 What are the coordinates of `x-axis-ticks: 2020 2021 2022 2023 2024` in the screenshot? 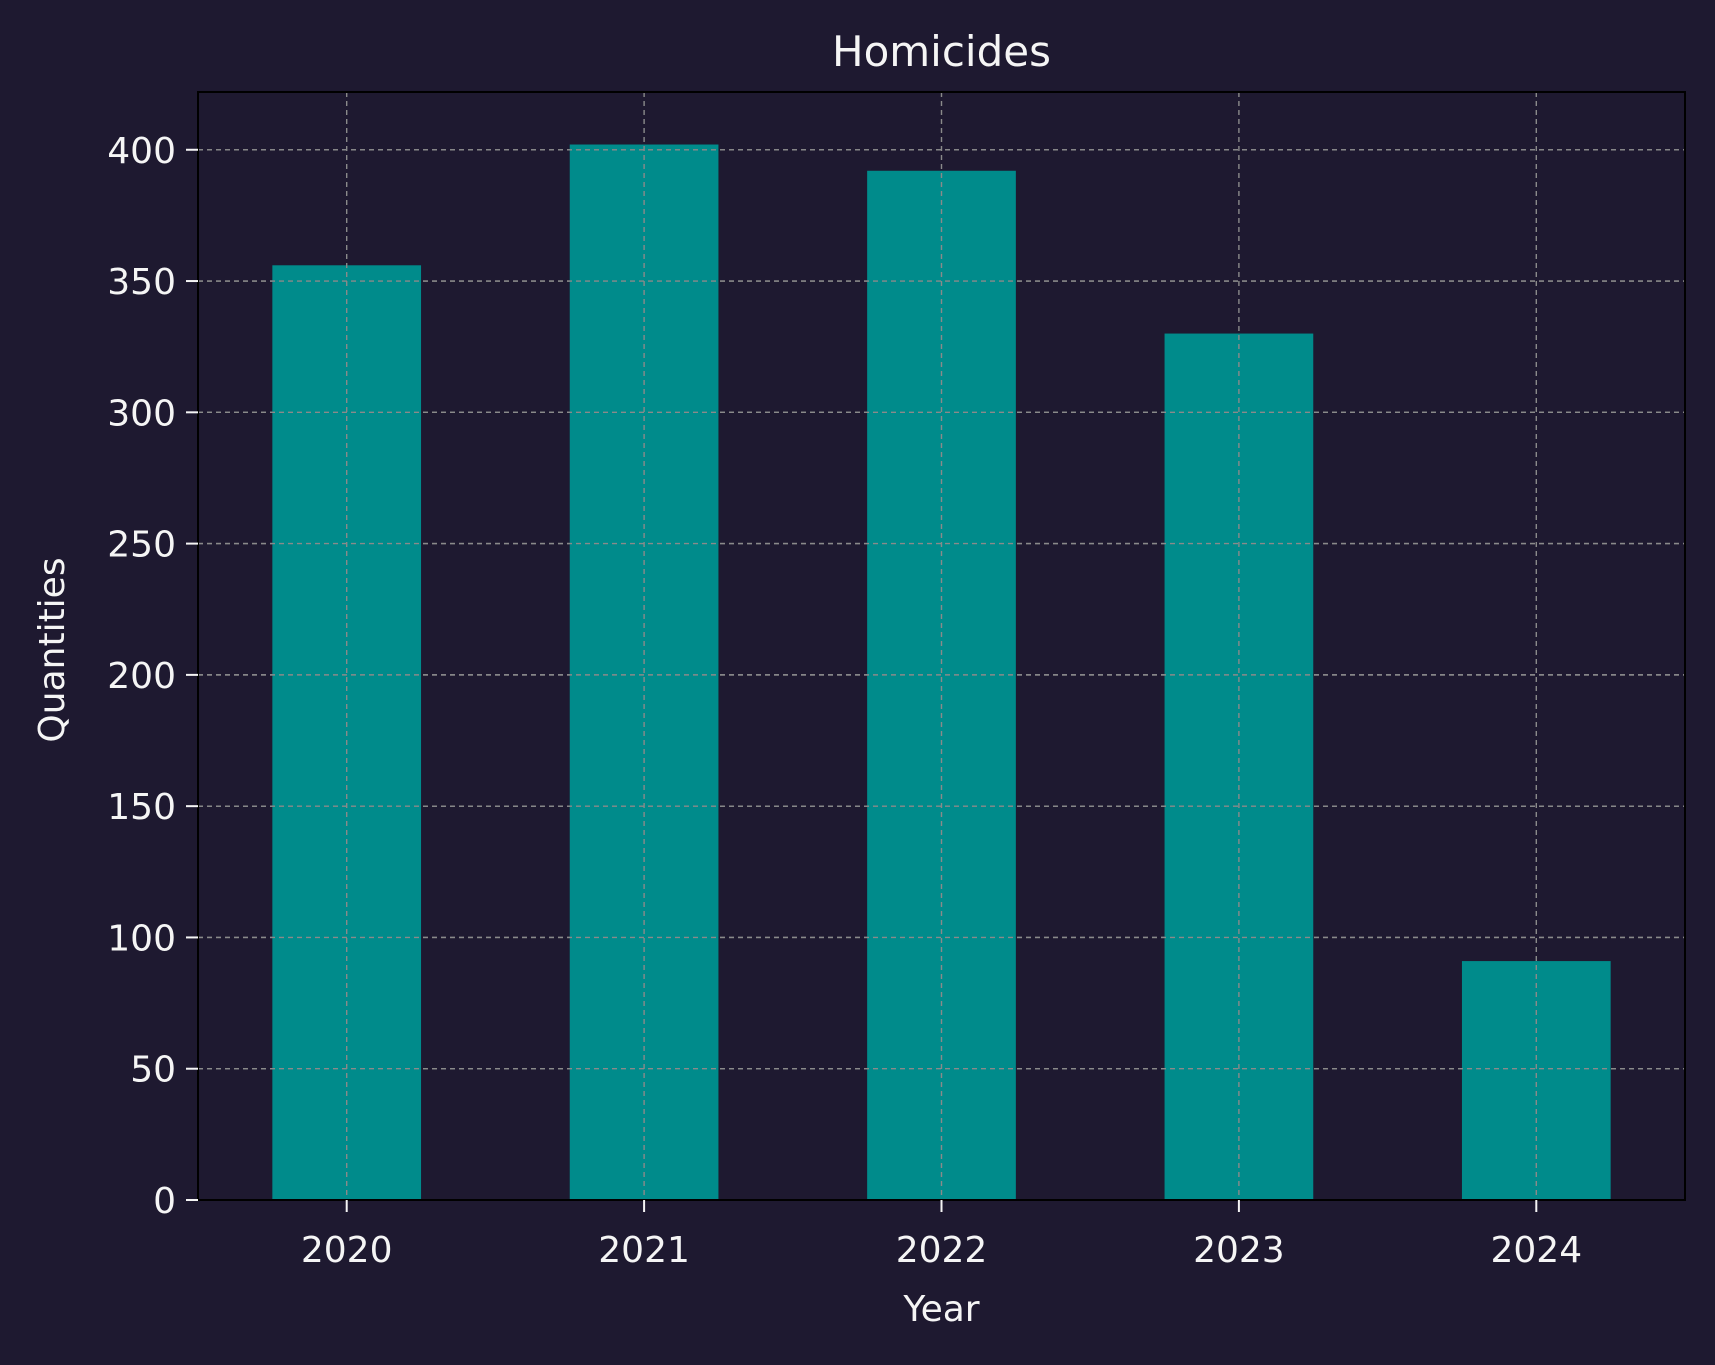 It's located at (941, 1235).